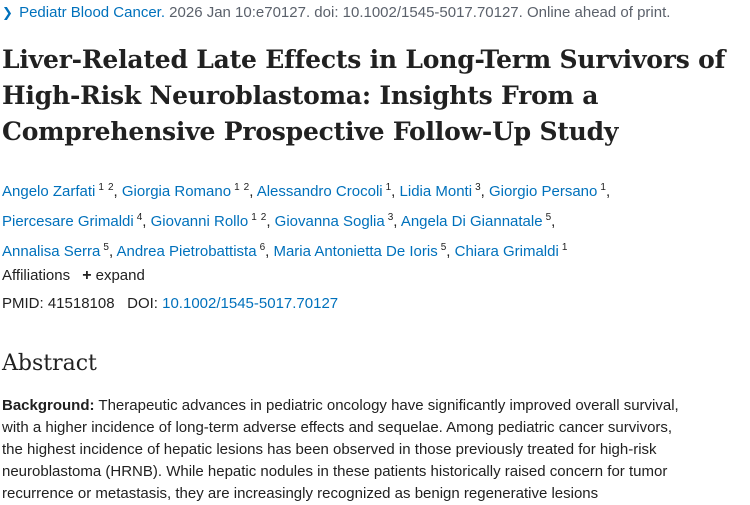 Image resolution: width=750 pixels, height=505 pixels. I want to click on author-link: Lidia Monti, so click(436, 191).